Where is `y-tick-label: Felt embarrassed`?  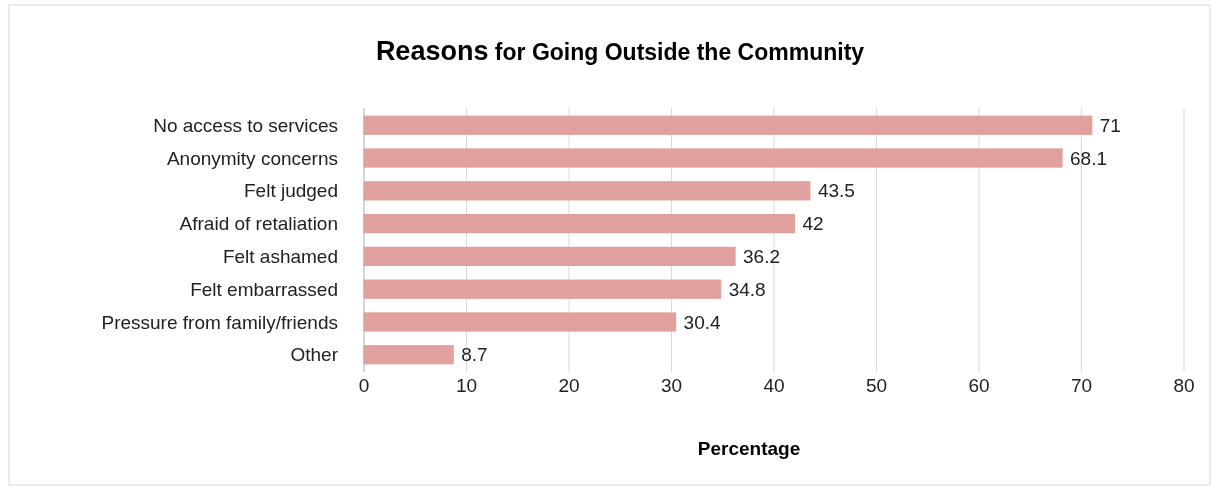
y-tick-label: Felt embarrassed is located at coordinates (264, 289).